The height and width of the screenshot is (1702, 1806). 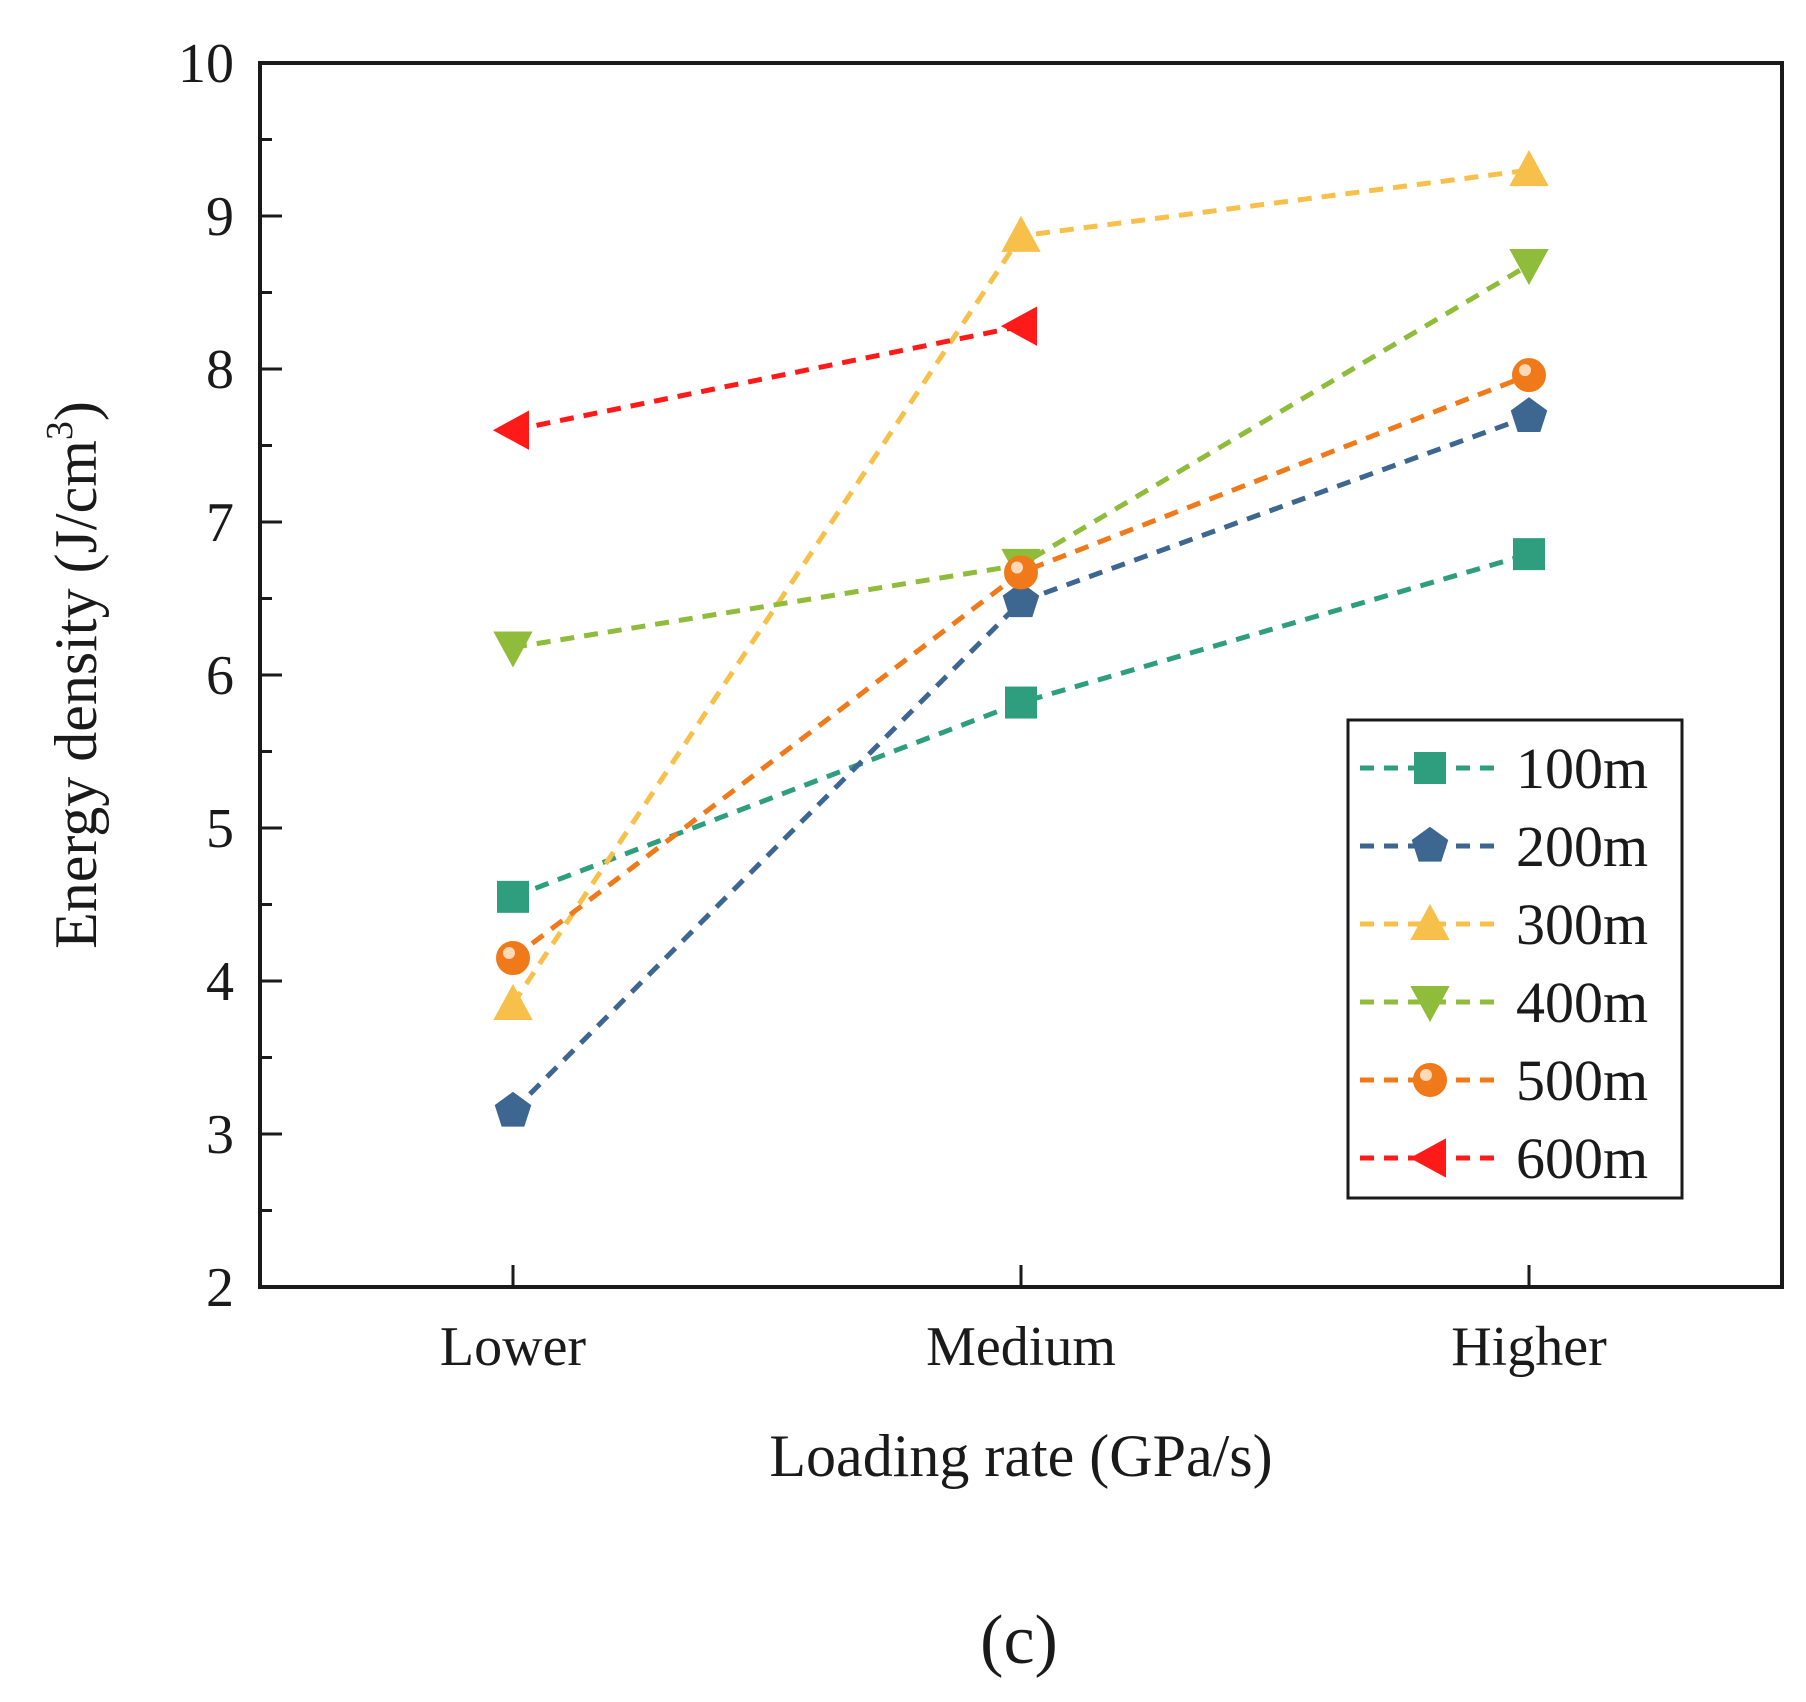 What do you see at coordinates (1582, 846) in the screenshot?
I see `legend-label: 200m` at bounding box center [1582, 846].